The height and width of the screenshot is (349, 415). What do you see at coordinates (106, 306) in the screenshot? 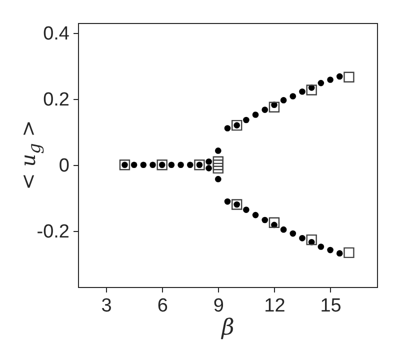
I see `x-tick-label: 3` at bounding box center [106, 306].